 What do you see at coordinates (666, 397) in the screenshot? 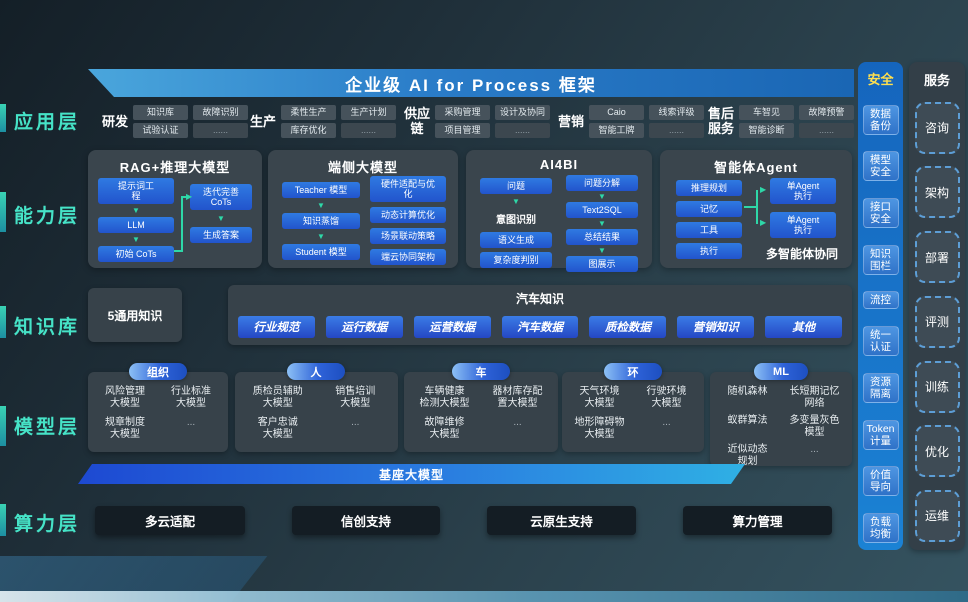
I see `model-item: 行驶环境 大模型` at bounding box center [666, 397].